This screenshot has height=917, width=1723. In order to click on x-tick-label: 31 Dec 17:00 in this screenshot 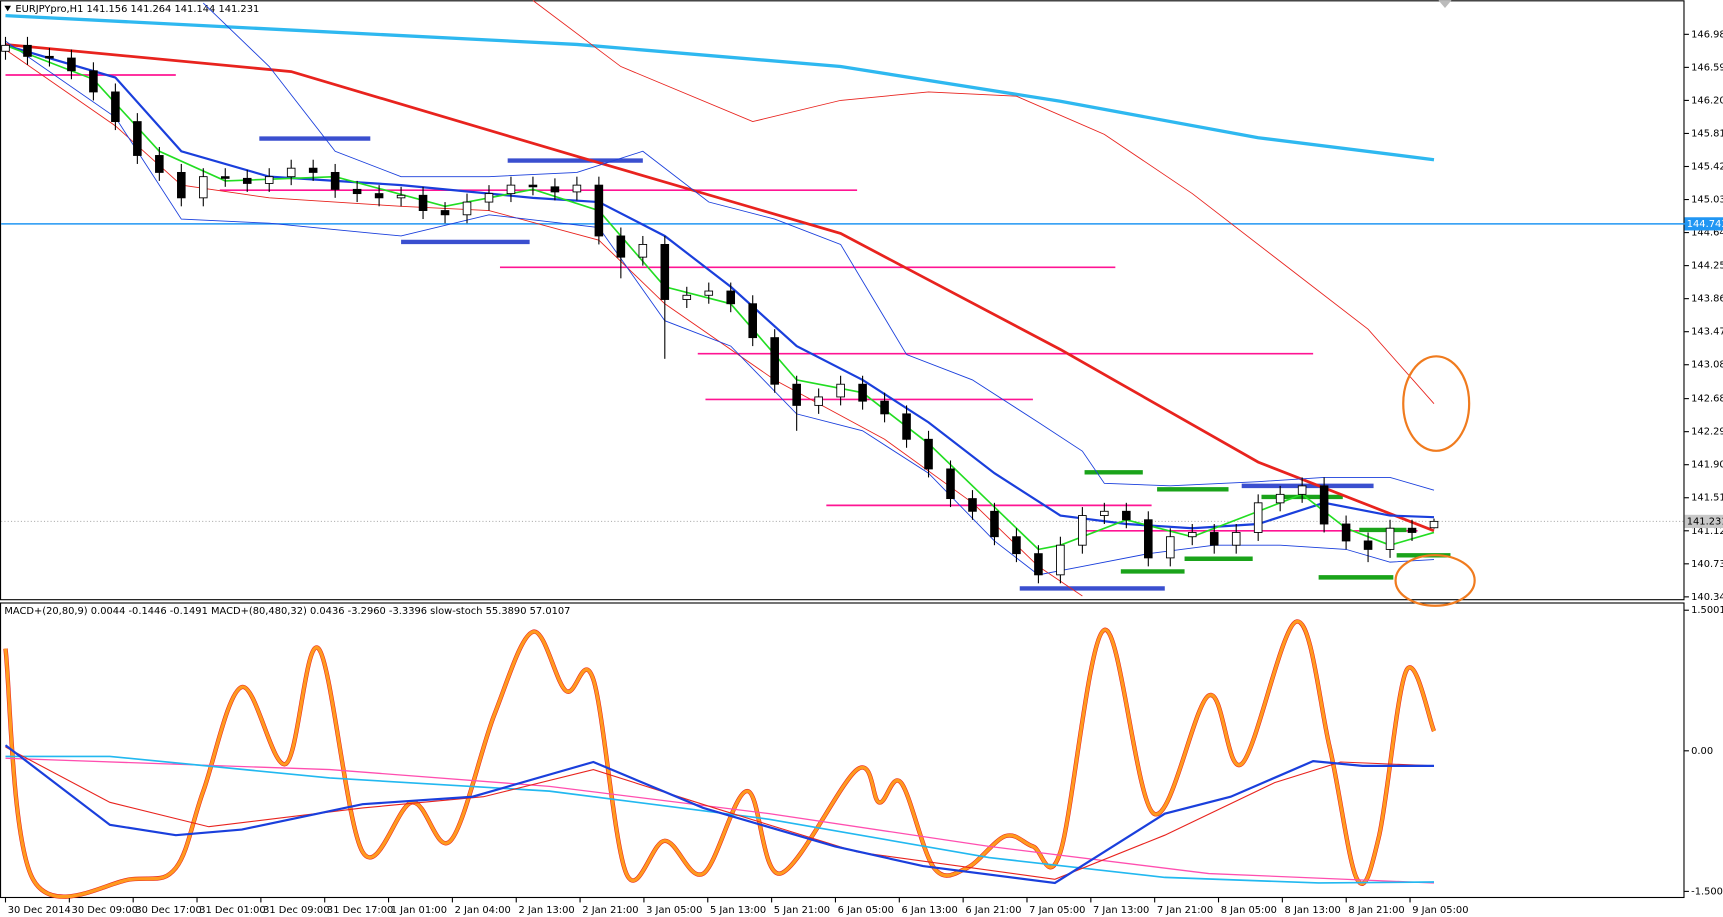, I will do `click(360, 910)`.